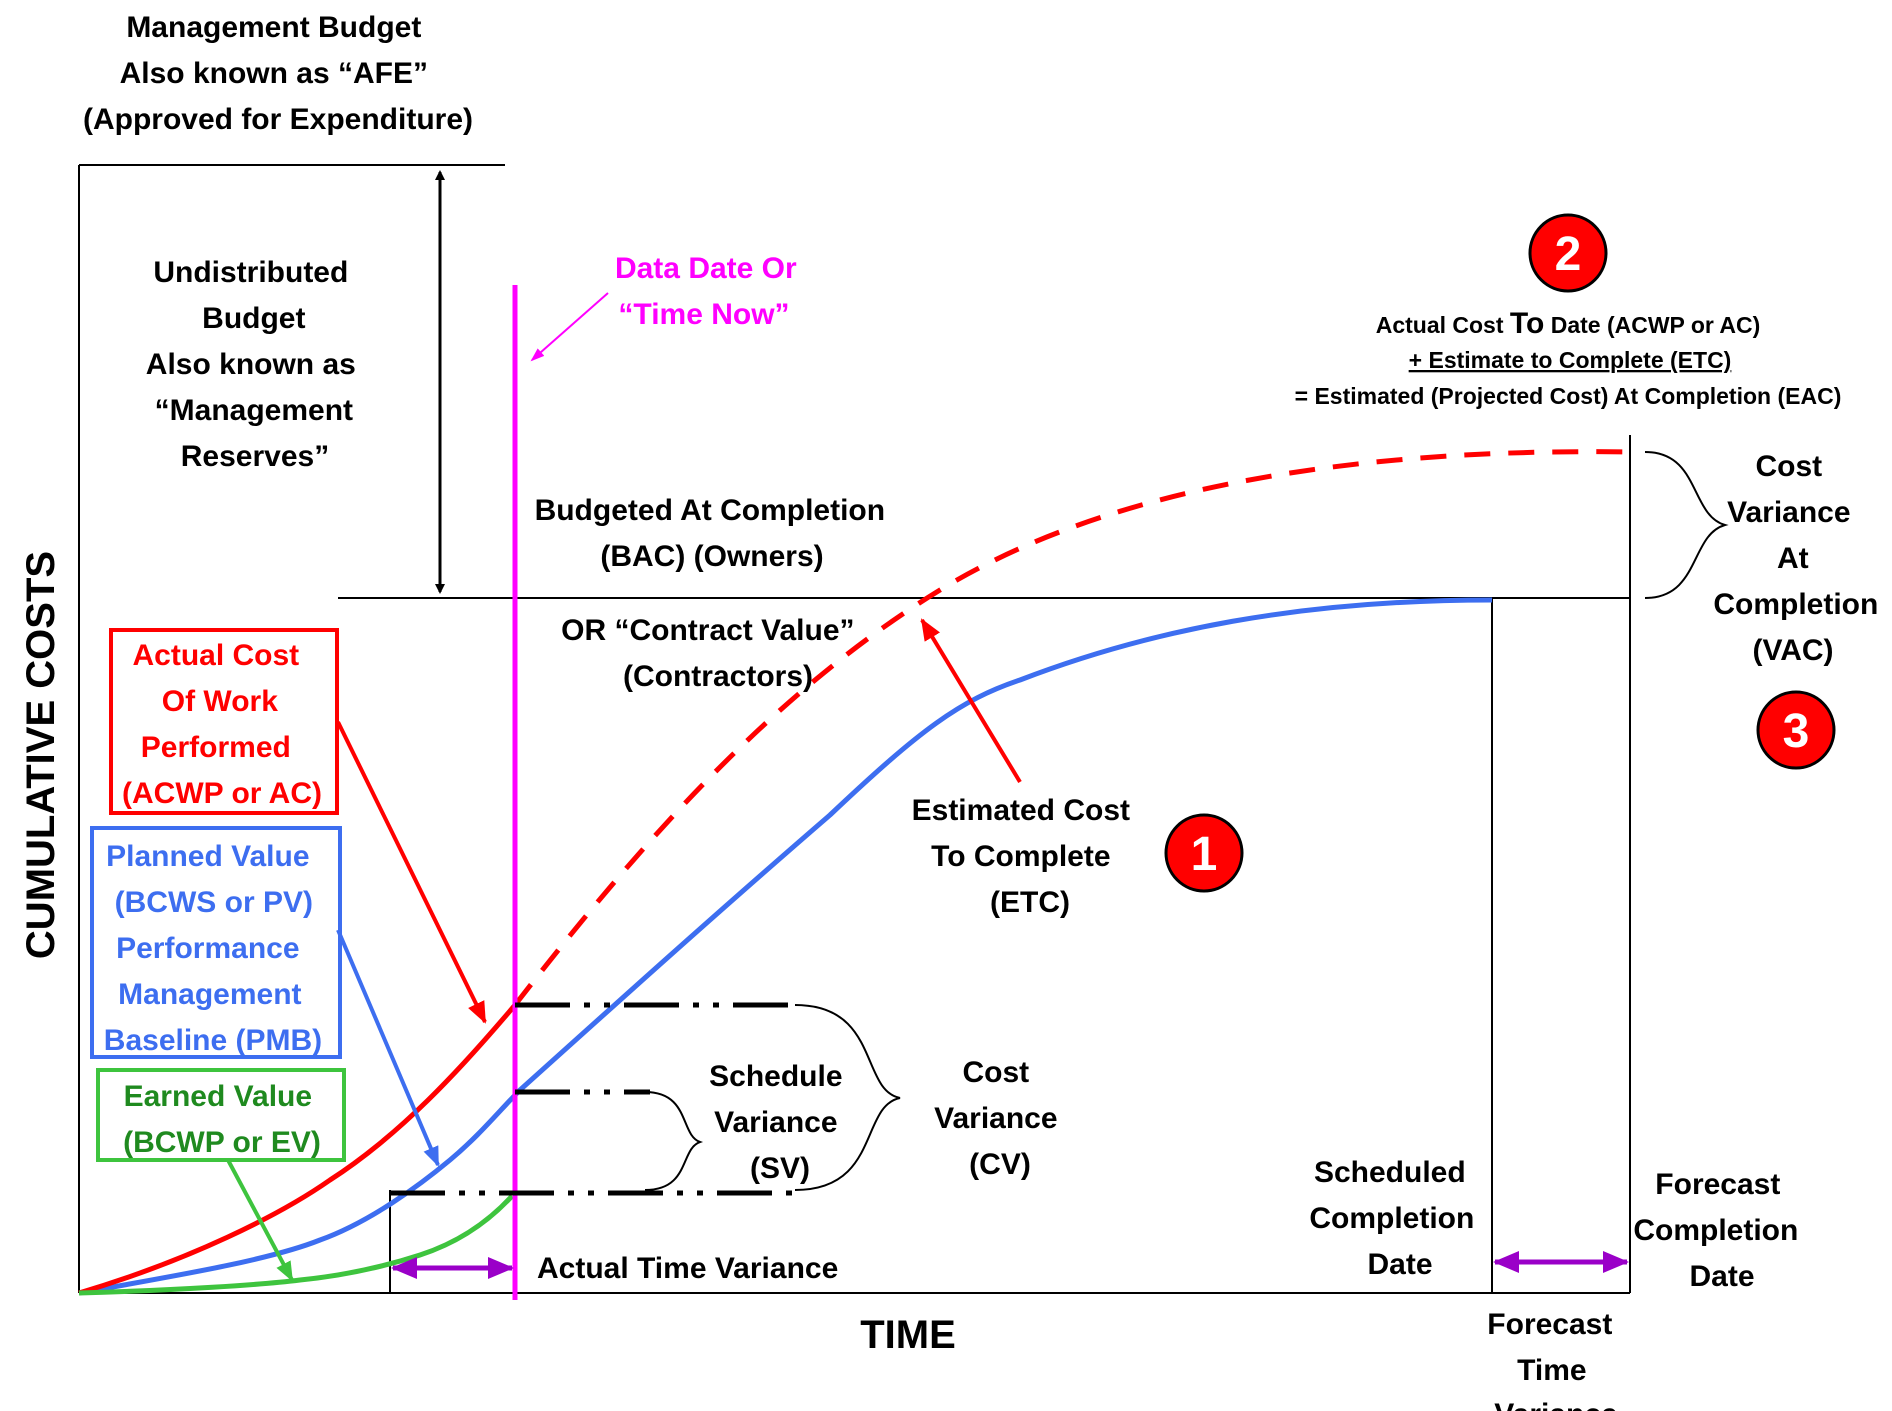  I want to click on actual-cost-curve, so click(297, 1149).